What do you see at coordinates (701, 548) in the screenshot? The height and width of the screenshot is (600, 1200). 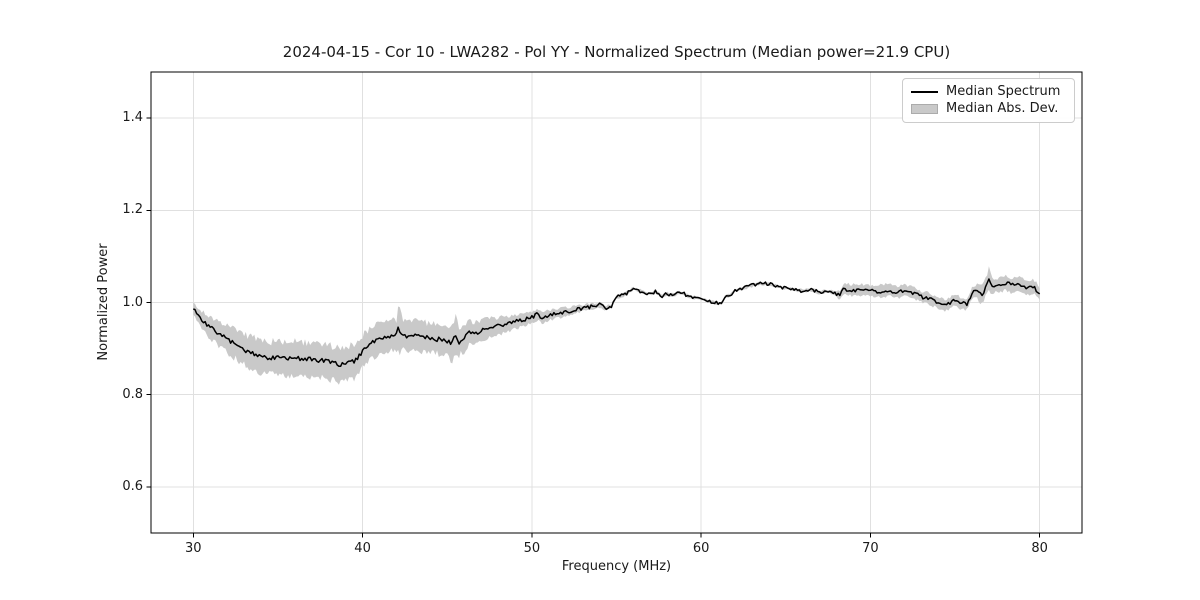 I see `x-tick-label: 60` at bounding box center [701, 548].